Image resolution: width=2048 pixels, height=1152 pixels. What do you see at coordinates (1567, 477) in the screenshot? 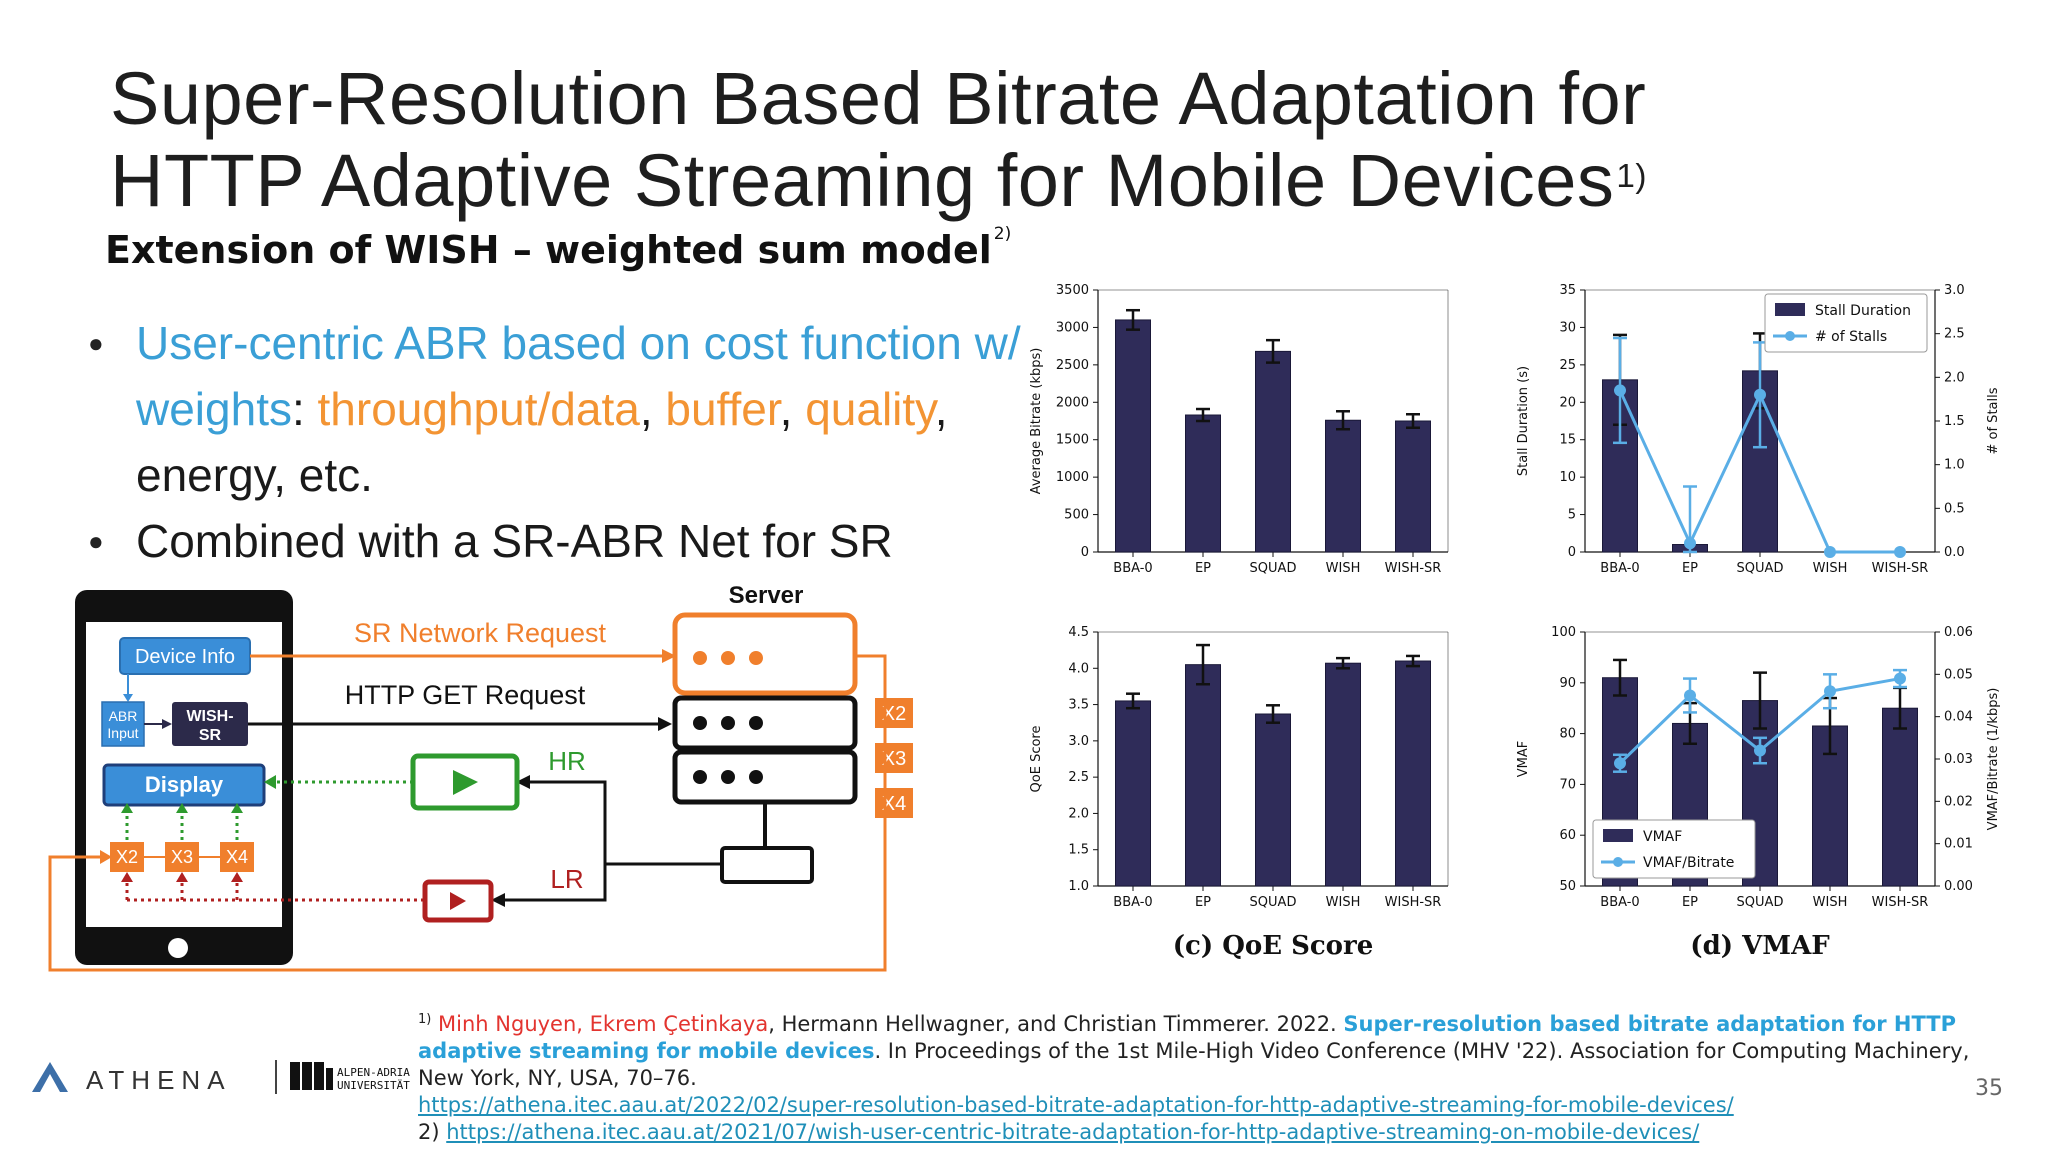
I see `y-tick-label: 10` at bounding box center [1567, 477].